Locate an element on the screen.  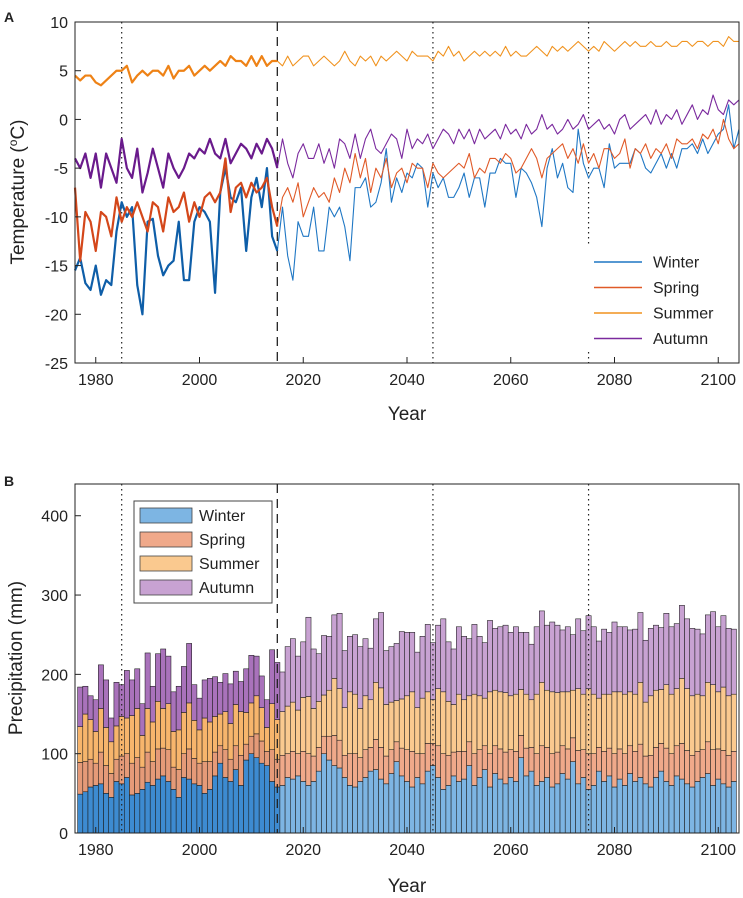
y-tick-label: -15 is located at coordinates (56, 267).